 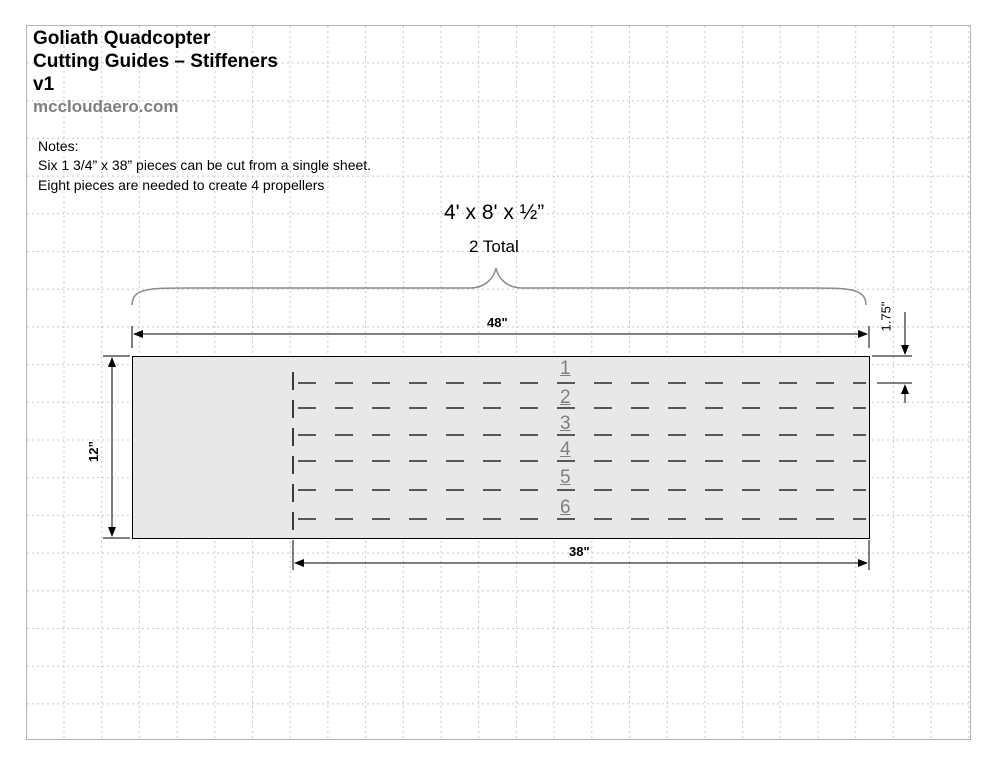 I want to click on strip-width-dimension-label: 1.75", so click(x=886, y=316).